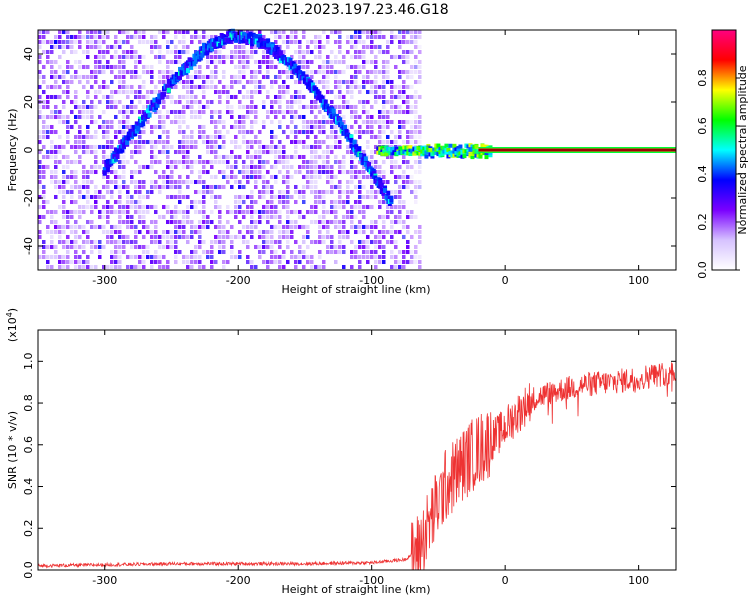 This screenshot has width=750, height=600. What do you see at coordinates (12, 450) in the screenshot?
I see `snr-y-axis-title: SNR (10 * v/v)` at bounding box center [12, 450].